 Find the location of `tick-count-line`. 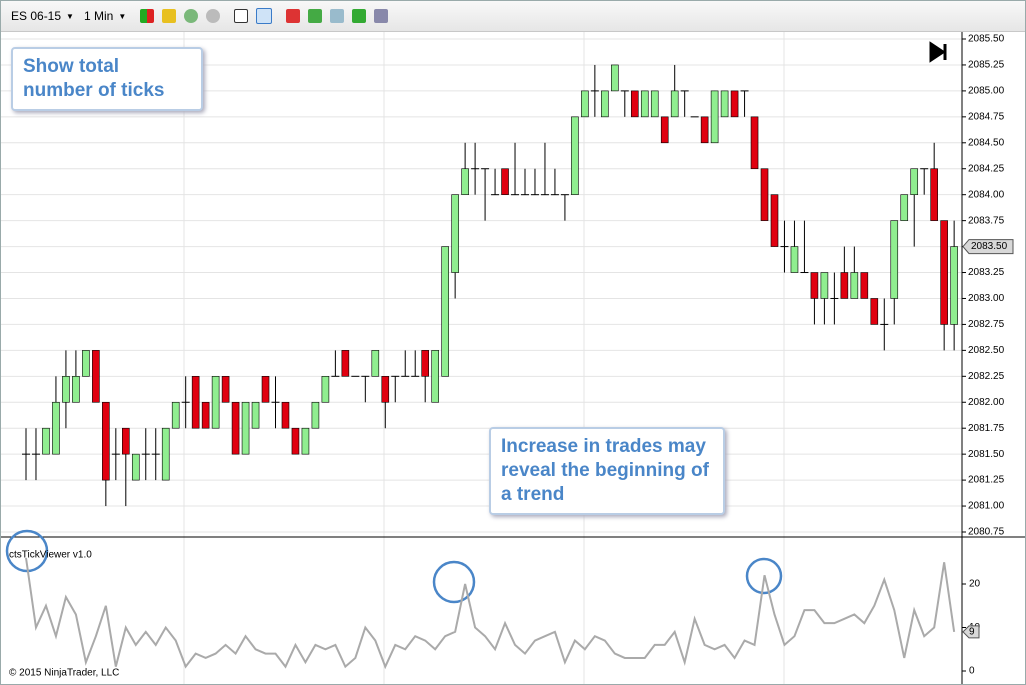

tick-count-line is located at coordinates (490, 613).